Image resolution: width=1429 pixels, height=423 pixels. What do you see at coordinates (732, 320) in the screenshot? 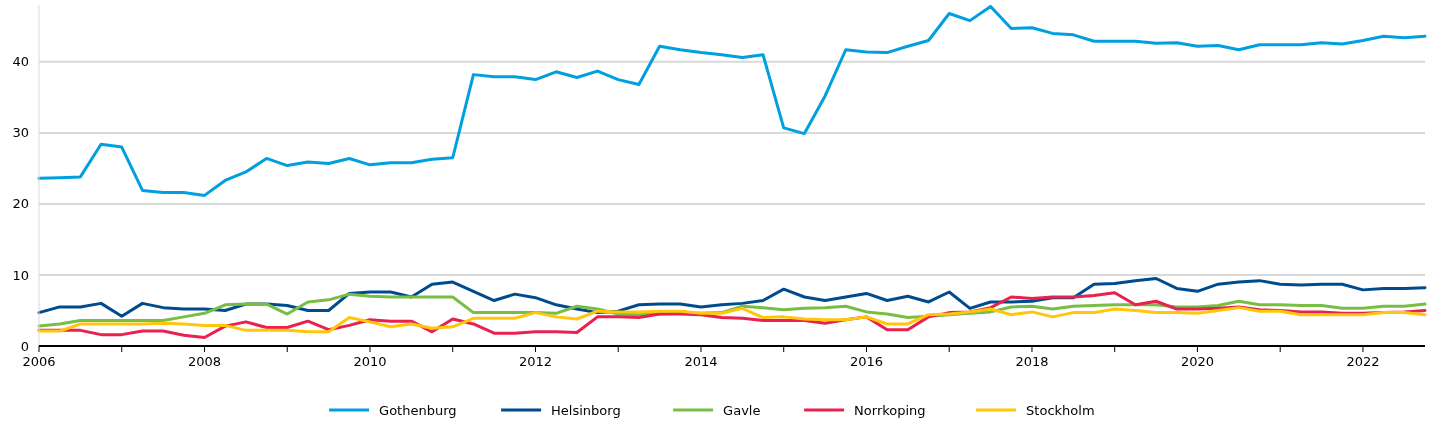
I see `line-series` at bounding box center [732, 320].